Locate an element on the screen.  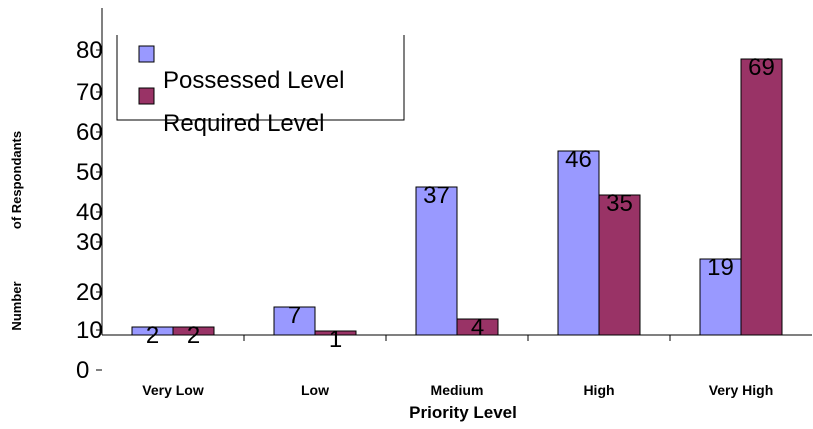
data-label-required: 4 is located at coordinates (477, 327).